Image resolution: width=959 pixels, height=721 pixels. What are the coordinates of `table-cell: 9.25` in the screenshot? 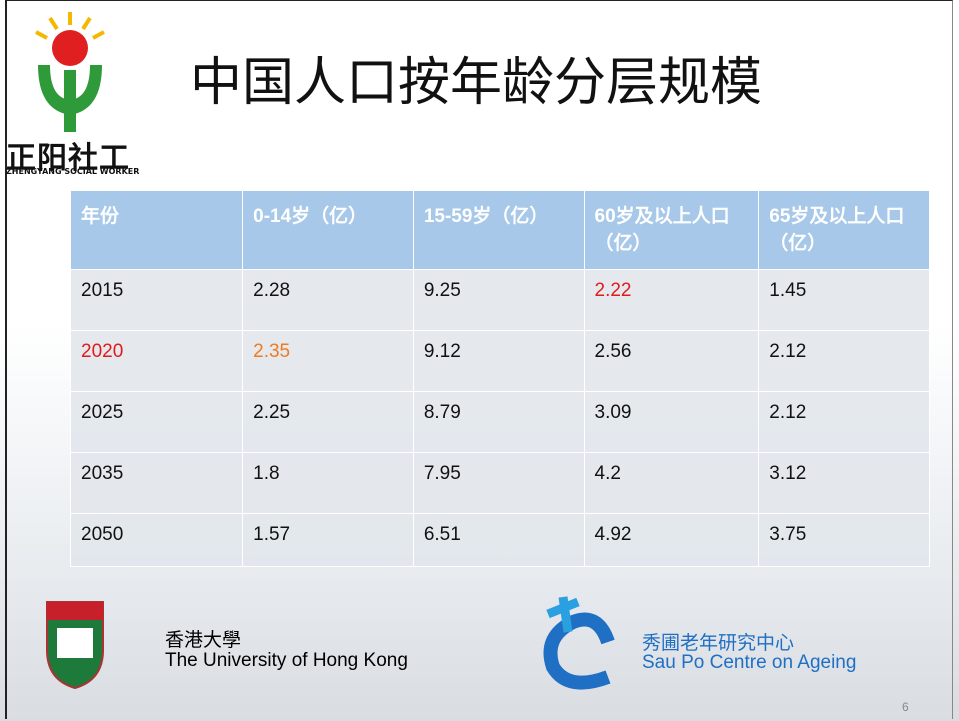 It's located at (498, 300).